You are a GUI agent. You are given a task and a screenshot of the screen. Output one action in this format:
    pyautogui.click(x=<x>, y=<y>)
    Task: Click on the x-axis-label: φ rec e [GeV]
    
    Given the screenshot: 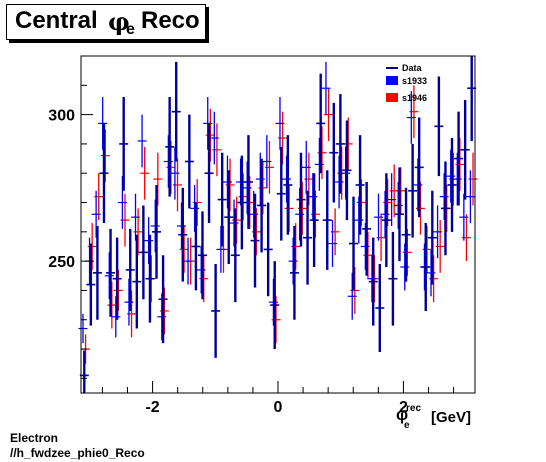 What is the action you would take?
    pyautogui.click(x=433, y=417)
    